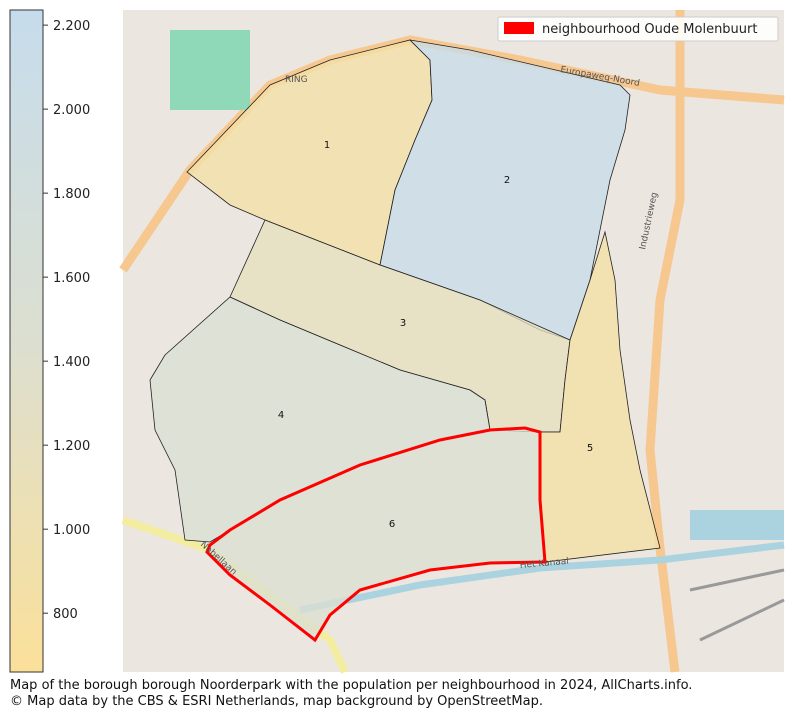 This screenshot has height=719, width=794. What do you see at coordinates (281, 415) in the screenshot?
I see `neighbourhood-label: 4` at bounding box center [281, 415].